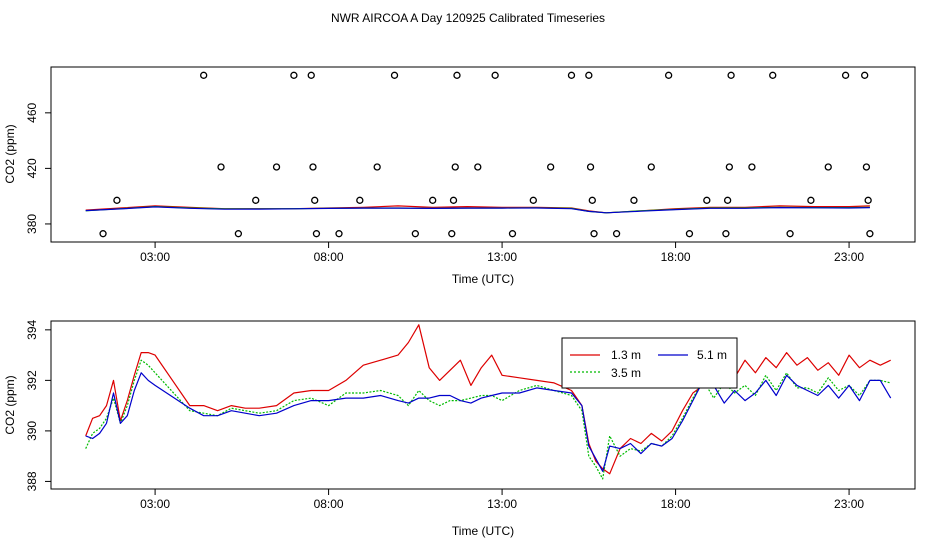 The width and height of the screenshot is (936, 540). What do you see at coordinates (32, 224) in the screenshot?
I see `y-tick-label-0-0: 380` at bounding box center [32, 224].